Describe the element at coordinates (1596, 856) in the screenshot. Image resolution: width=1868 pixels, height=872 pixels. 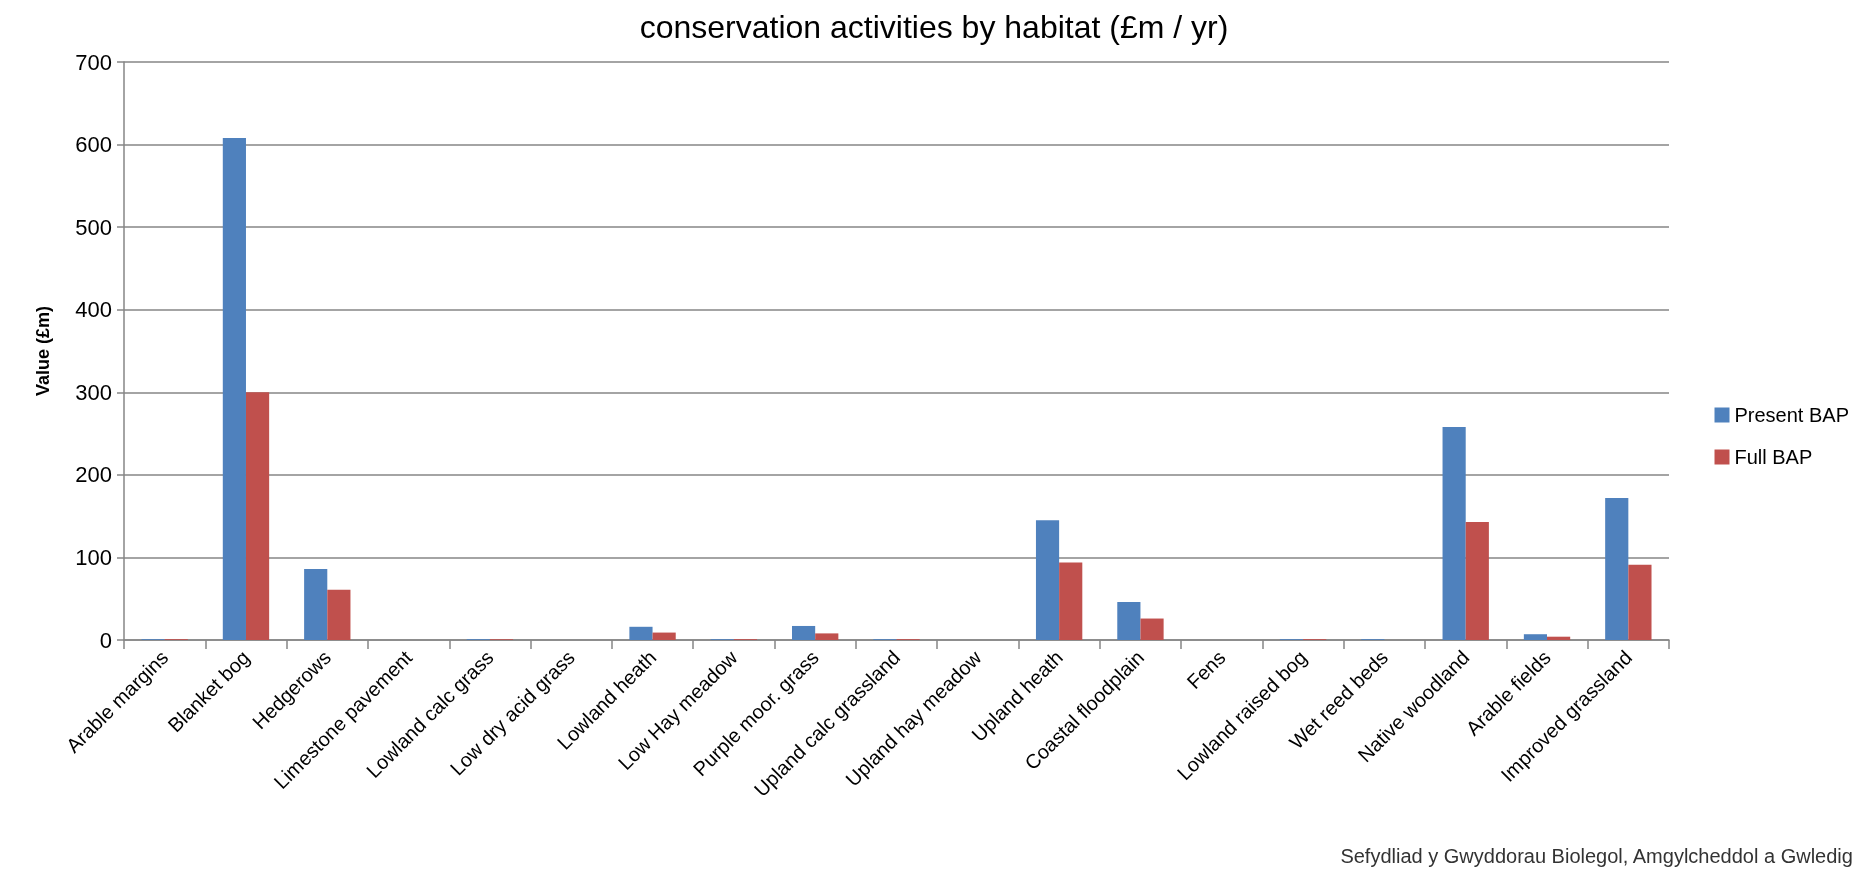
I see `text: Sefydliad y Gwyddorau Biolegol, Amgylcheddol a Gwledig` at that location.